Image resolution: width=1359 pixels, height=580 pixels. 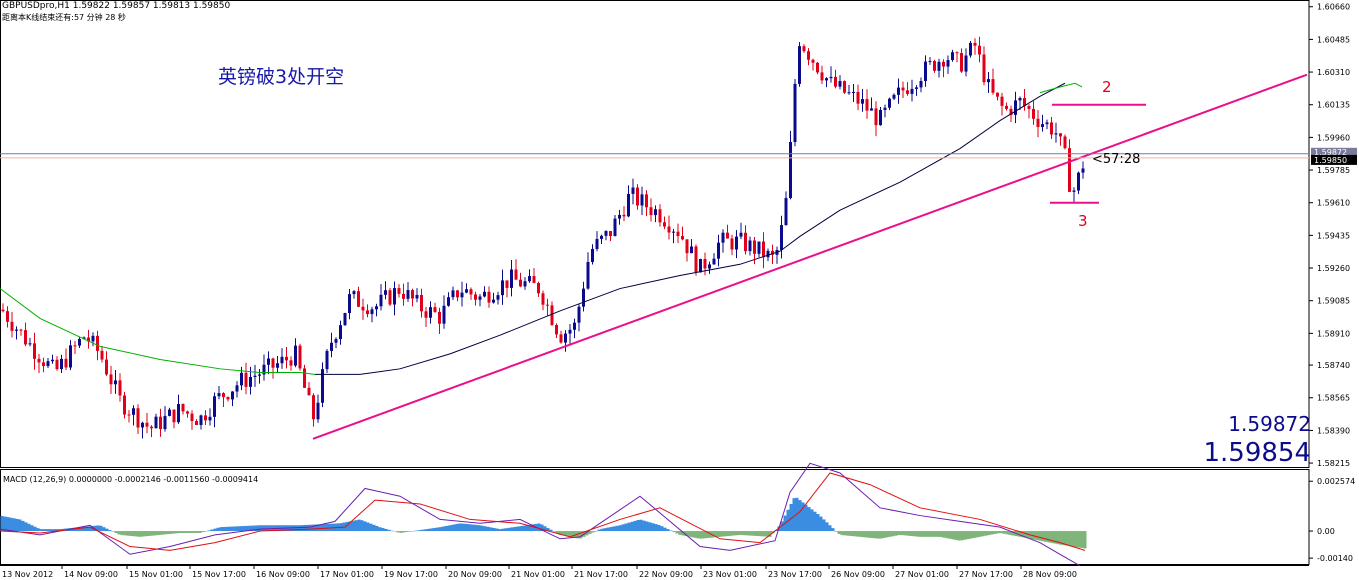 What do you see at coordinates (411, 574) in the screenshot?
I see `time-tick-label: 19 Nov 17:00` at bounding box center [411, 574].